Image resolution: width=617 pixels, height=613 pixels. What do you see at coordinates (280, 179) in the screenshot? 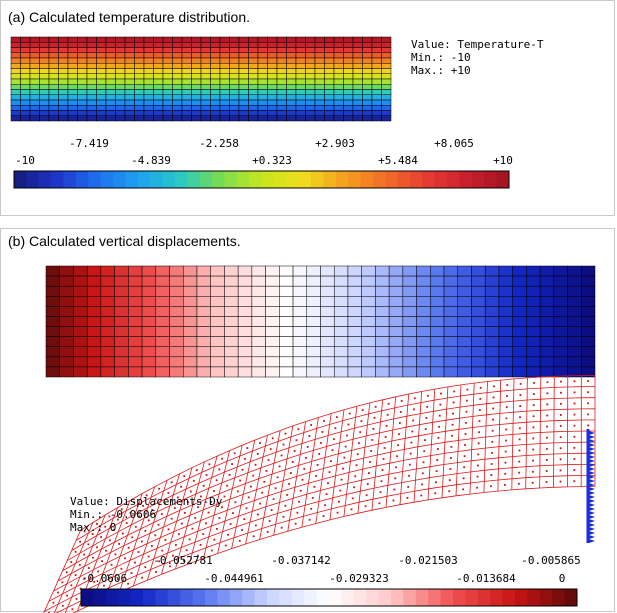
I see `temperature-colorbar-segment` at bounding box center [280, 179].